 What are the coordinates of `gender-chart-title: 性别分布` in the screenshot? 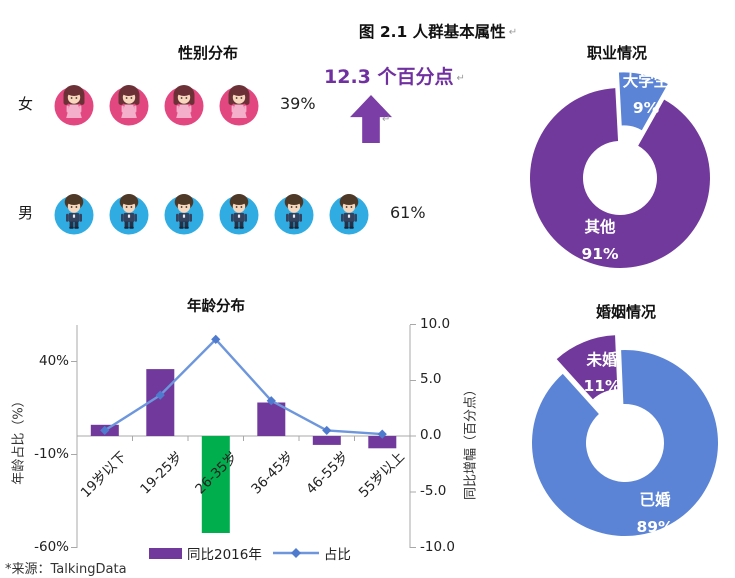 It's located at (207, 53).